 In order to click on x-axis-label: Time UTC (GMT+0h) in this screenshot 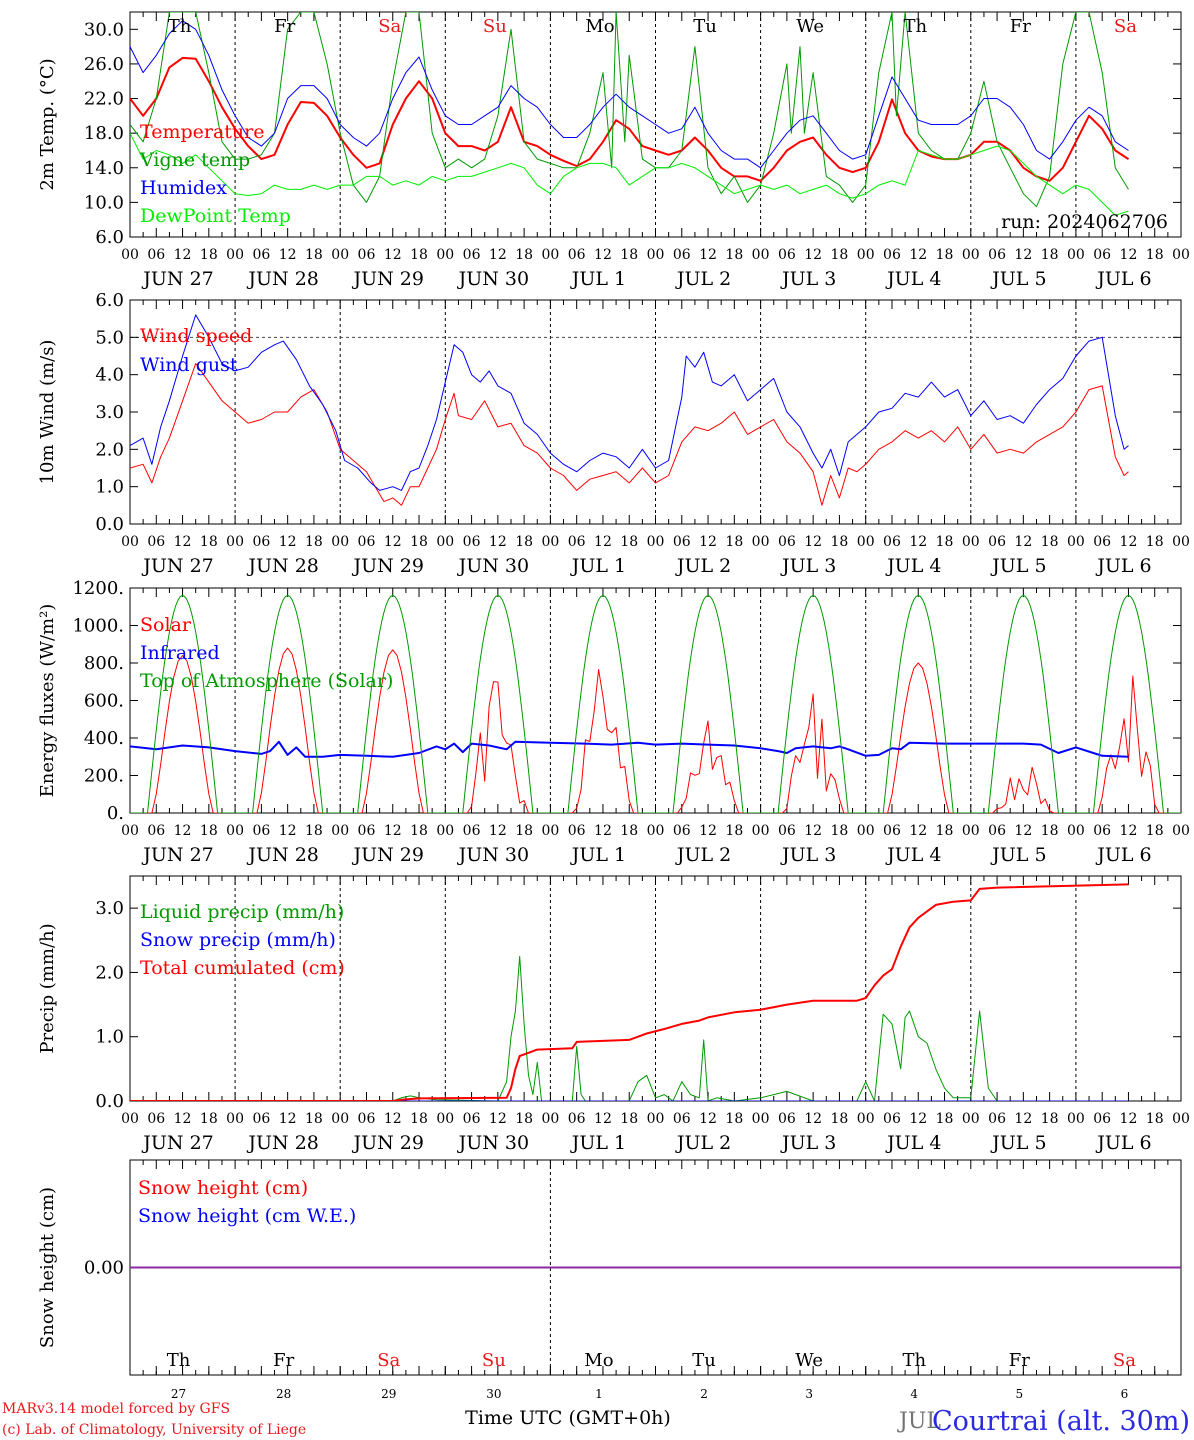, I will do `click(568, 1418)`.